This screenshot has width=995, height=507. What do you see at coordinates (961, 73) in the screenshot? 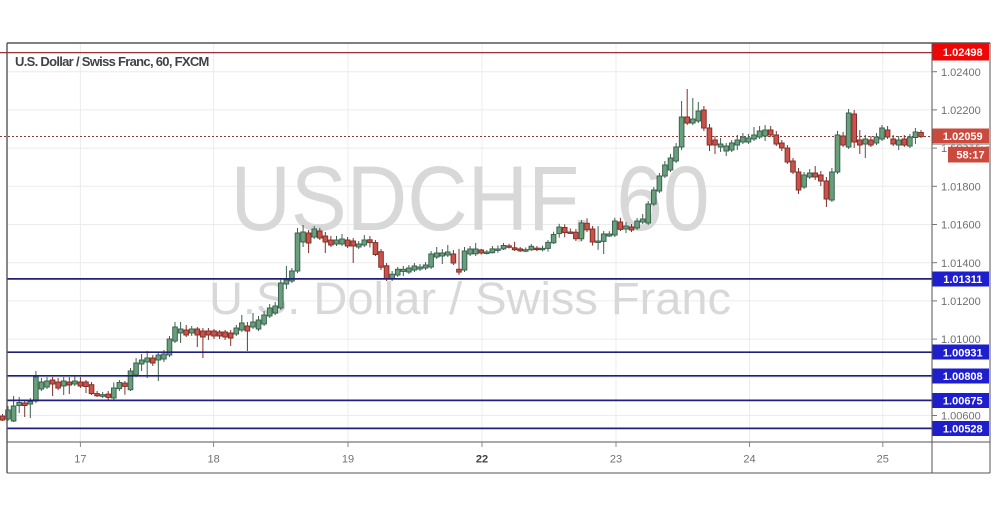
I see `svg-text: 1.02400` at bounding box center [961, 73].